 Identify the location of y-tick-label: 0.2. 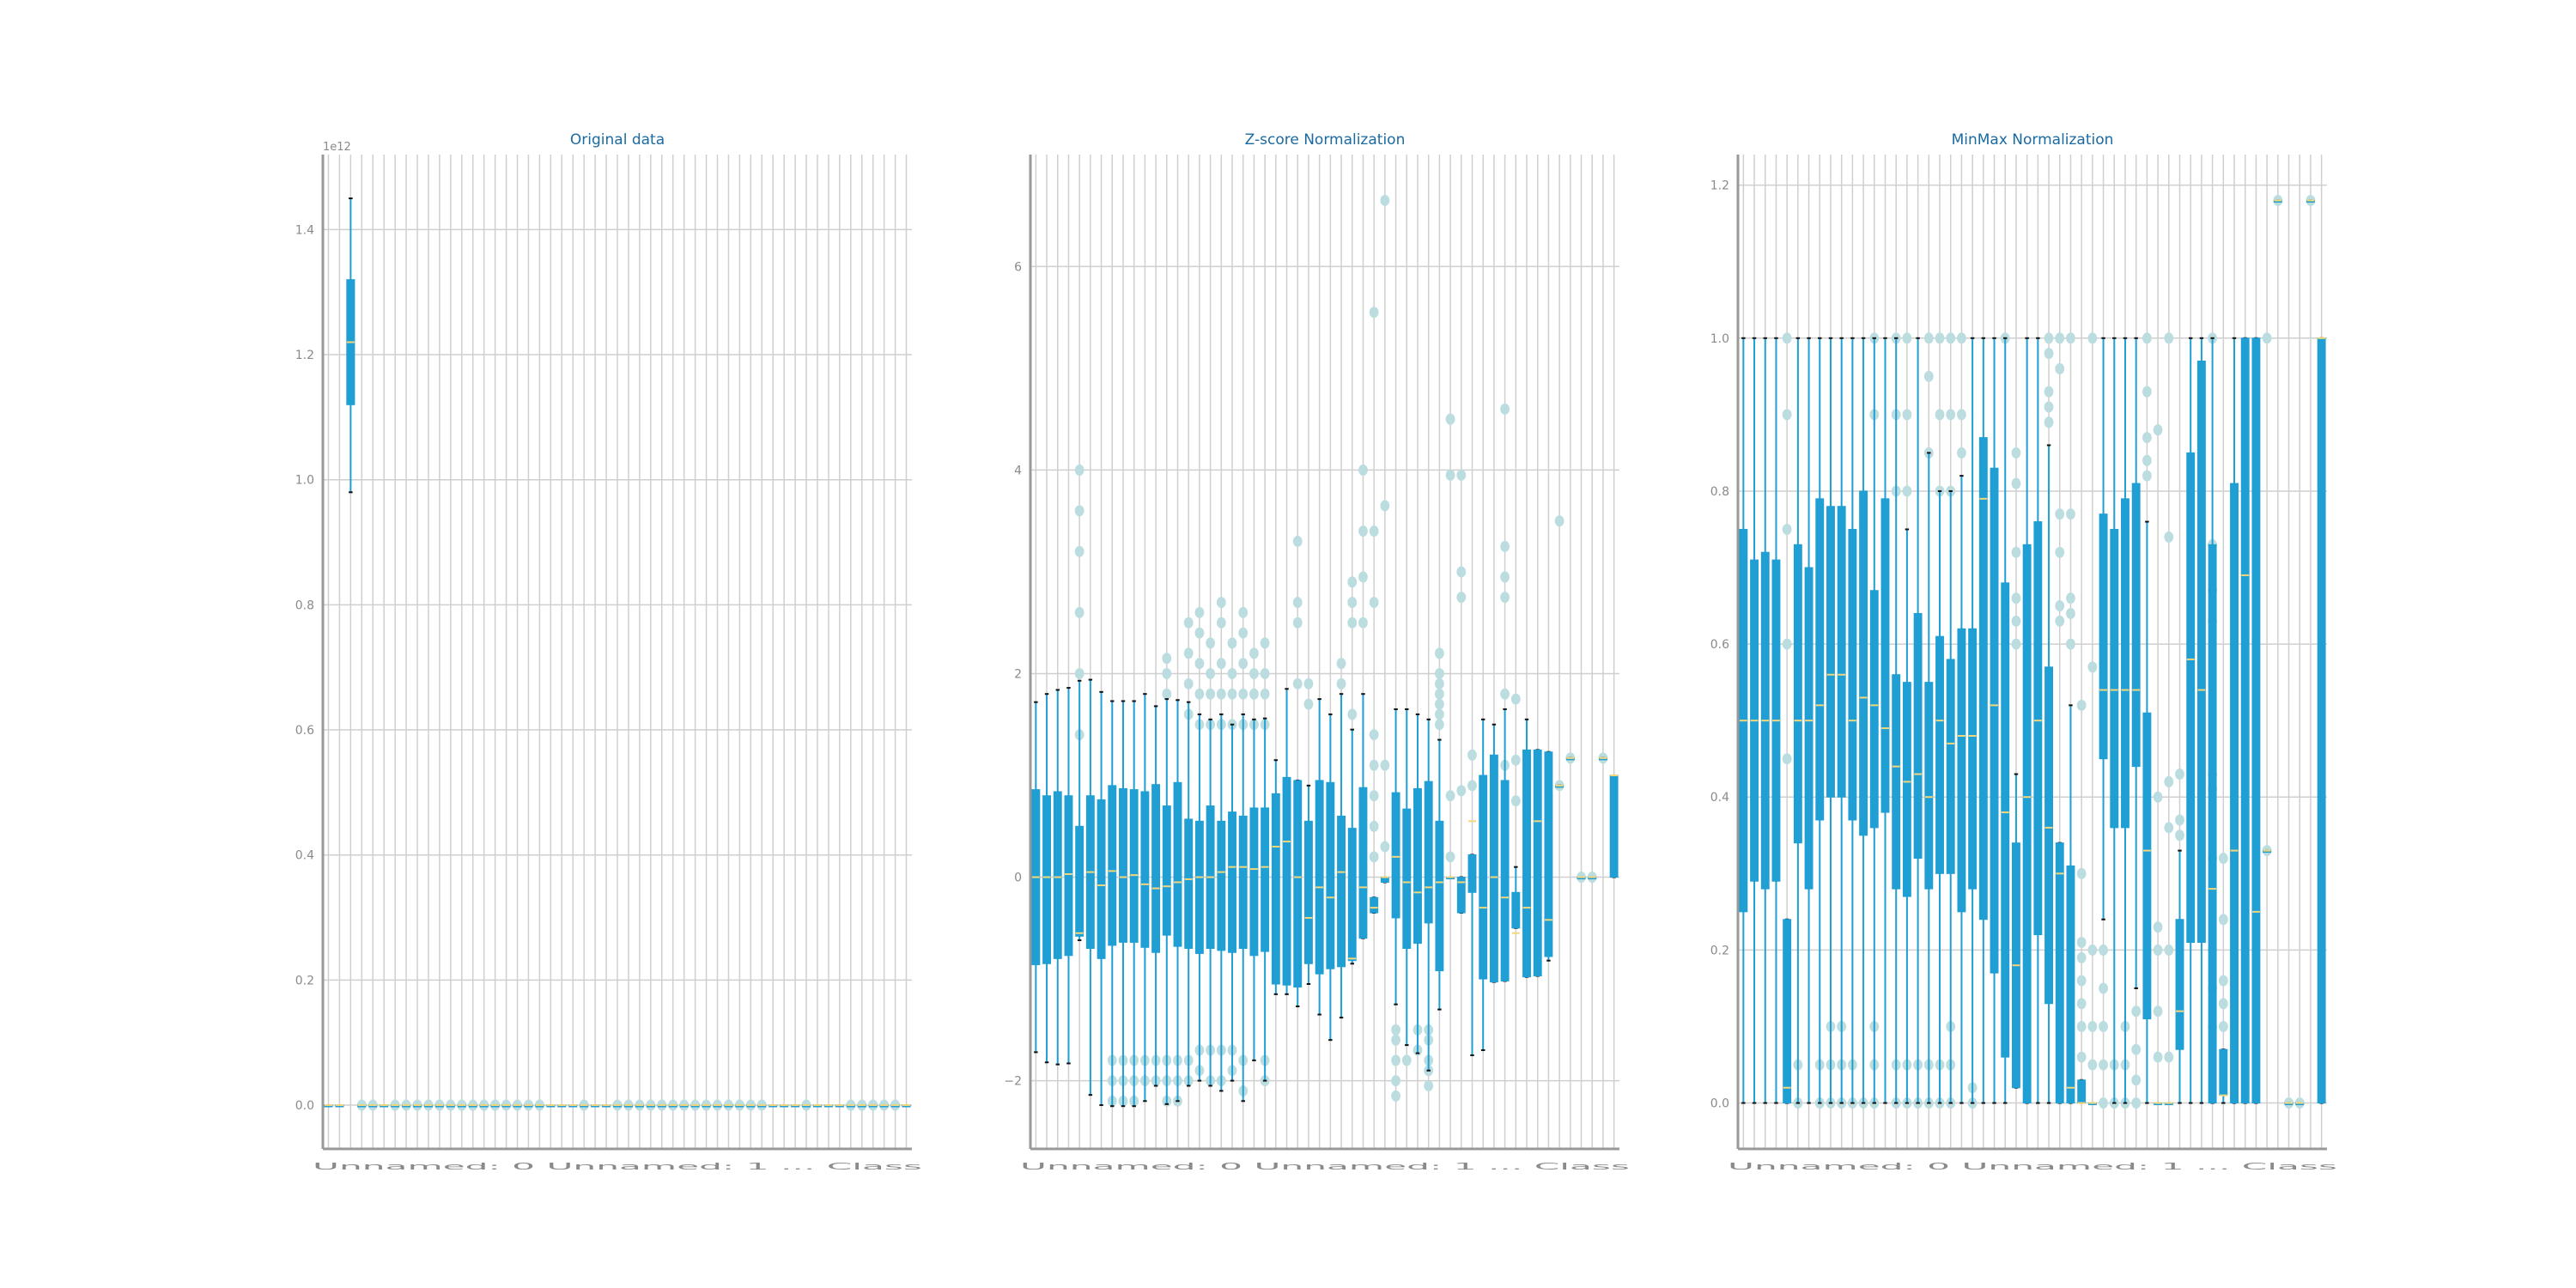
(1719, 951).